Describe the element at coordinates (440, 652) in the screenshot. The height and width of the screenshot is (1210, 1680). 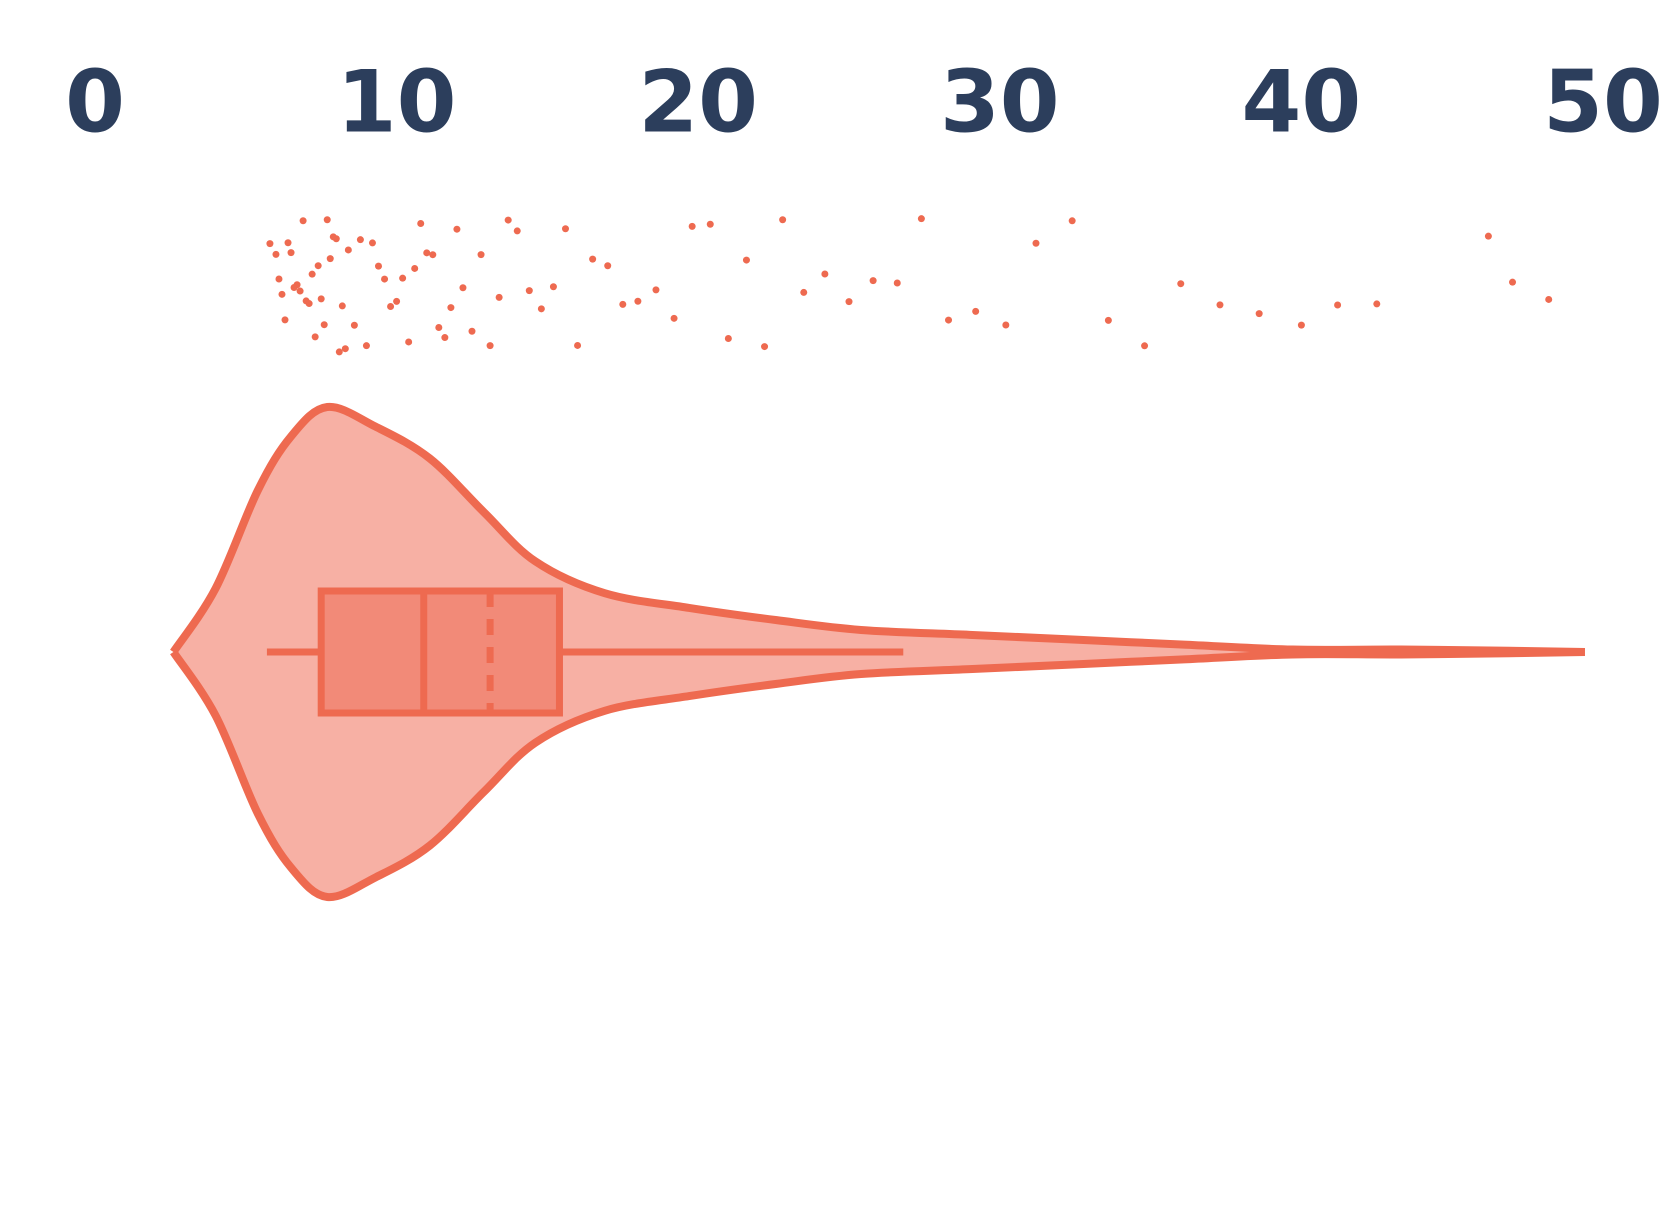
I see `box` at that location.